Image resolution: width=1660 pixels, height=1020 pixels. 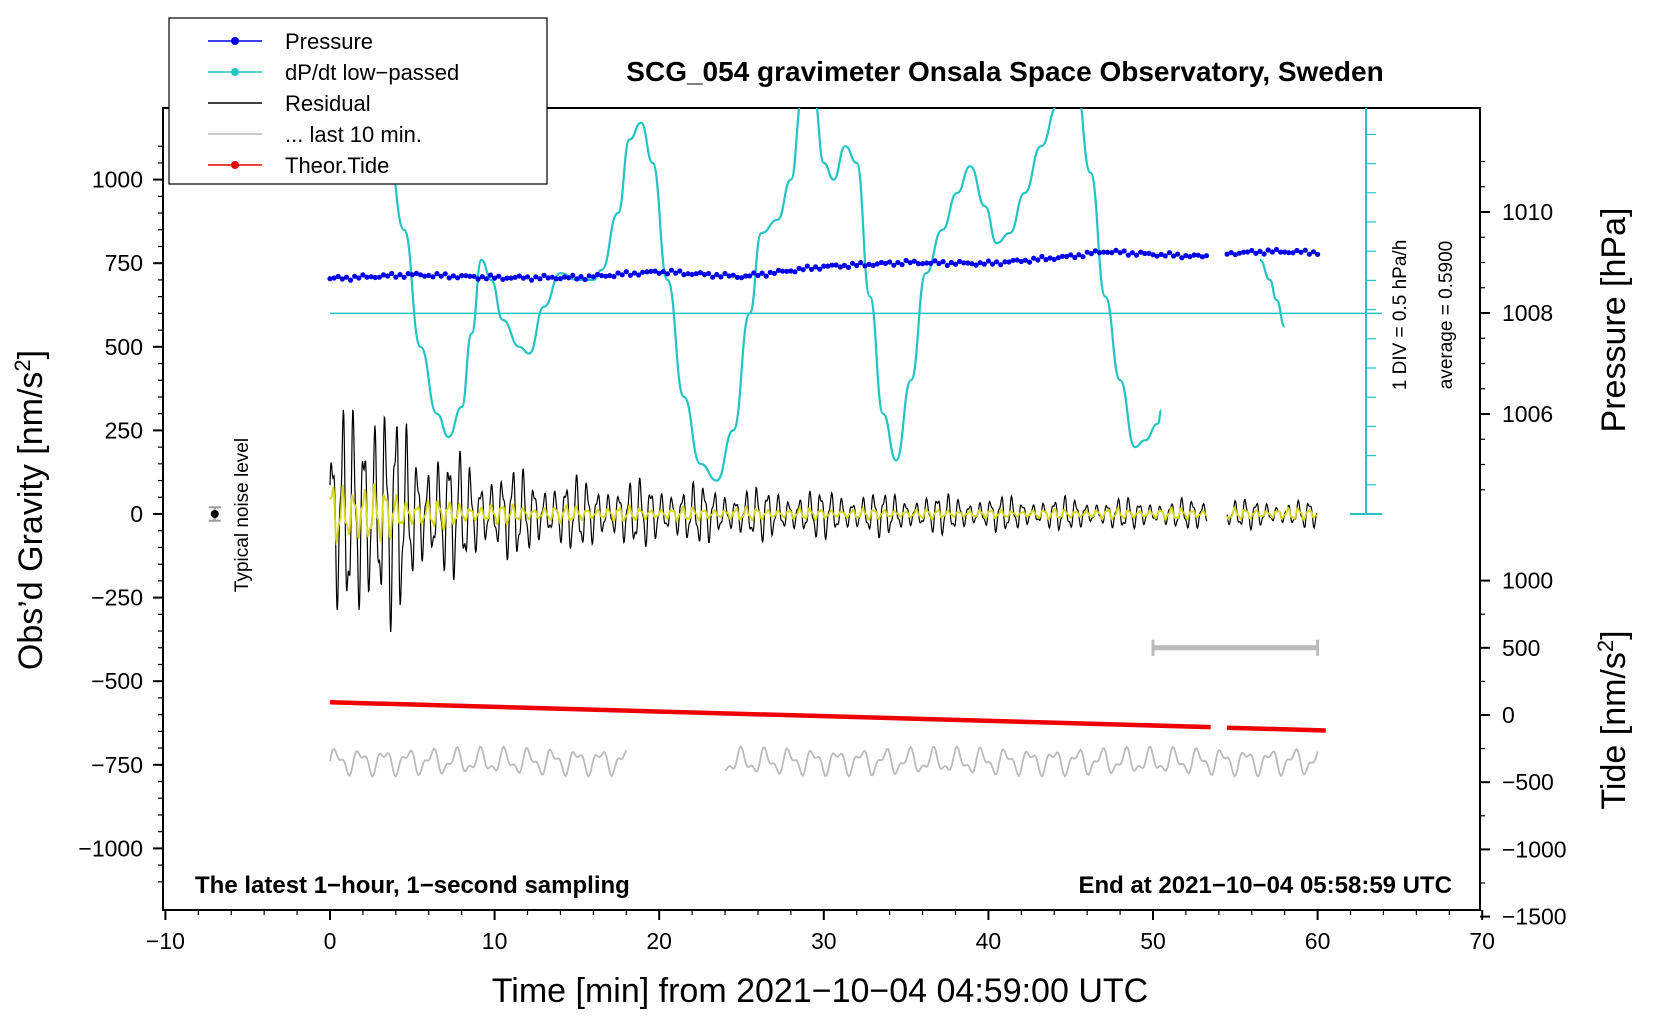 I want to click on tide-tick-label: −500, so click(x=1528, y=782).